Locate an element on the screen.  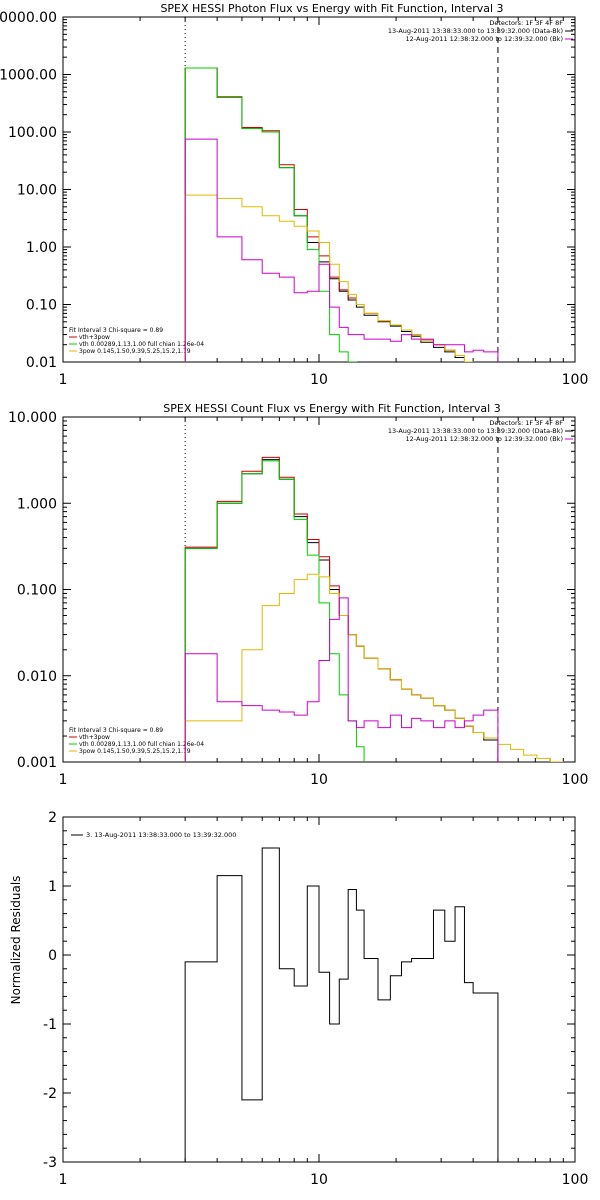
y-tick-label: 10.00 is located at coordinates (37, 191).